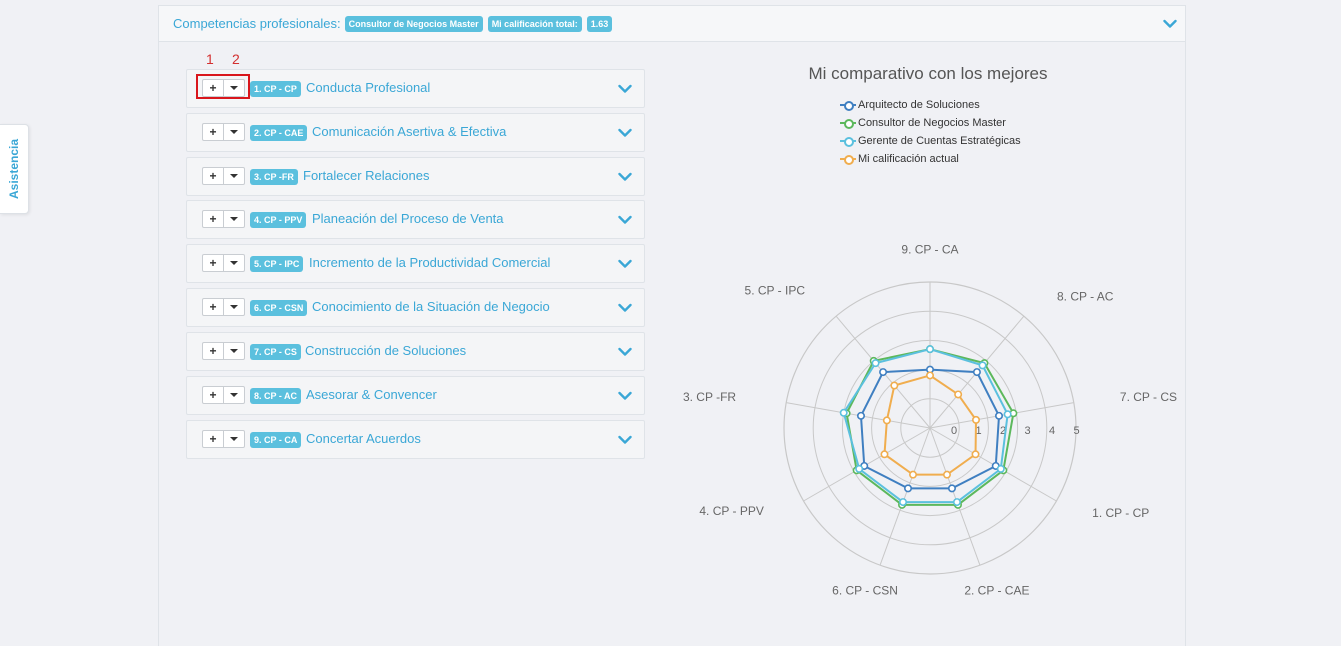 The height and width of the screenshot is (646, 1341). What do you see at coordinates (1085, 296) in the screenshot?
I see `category-label: 8. CP - AC` at bounding box center [1085, 296].